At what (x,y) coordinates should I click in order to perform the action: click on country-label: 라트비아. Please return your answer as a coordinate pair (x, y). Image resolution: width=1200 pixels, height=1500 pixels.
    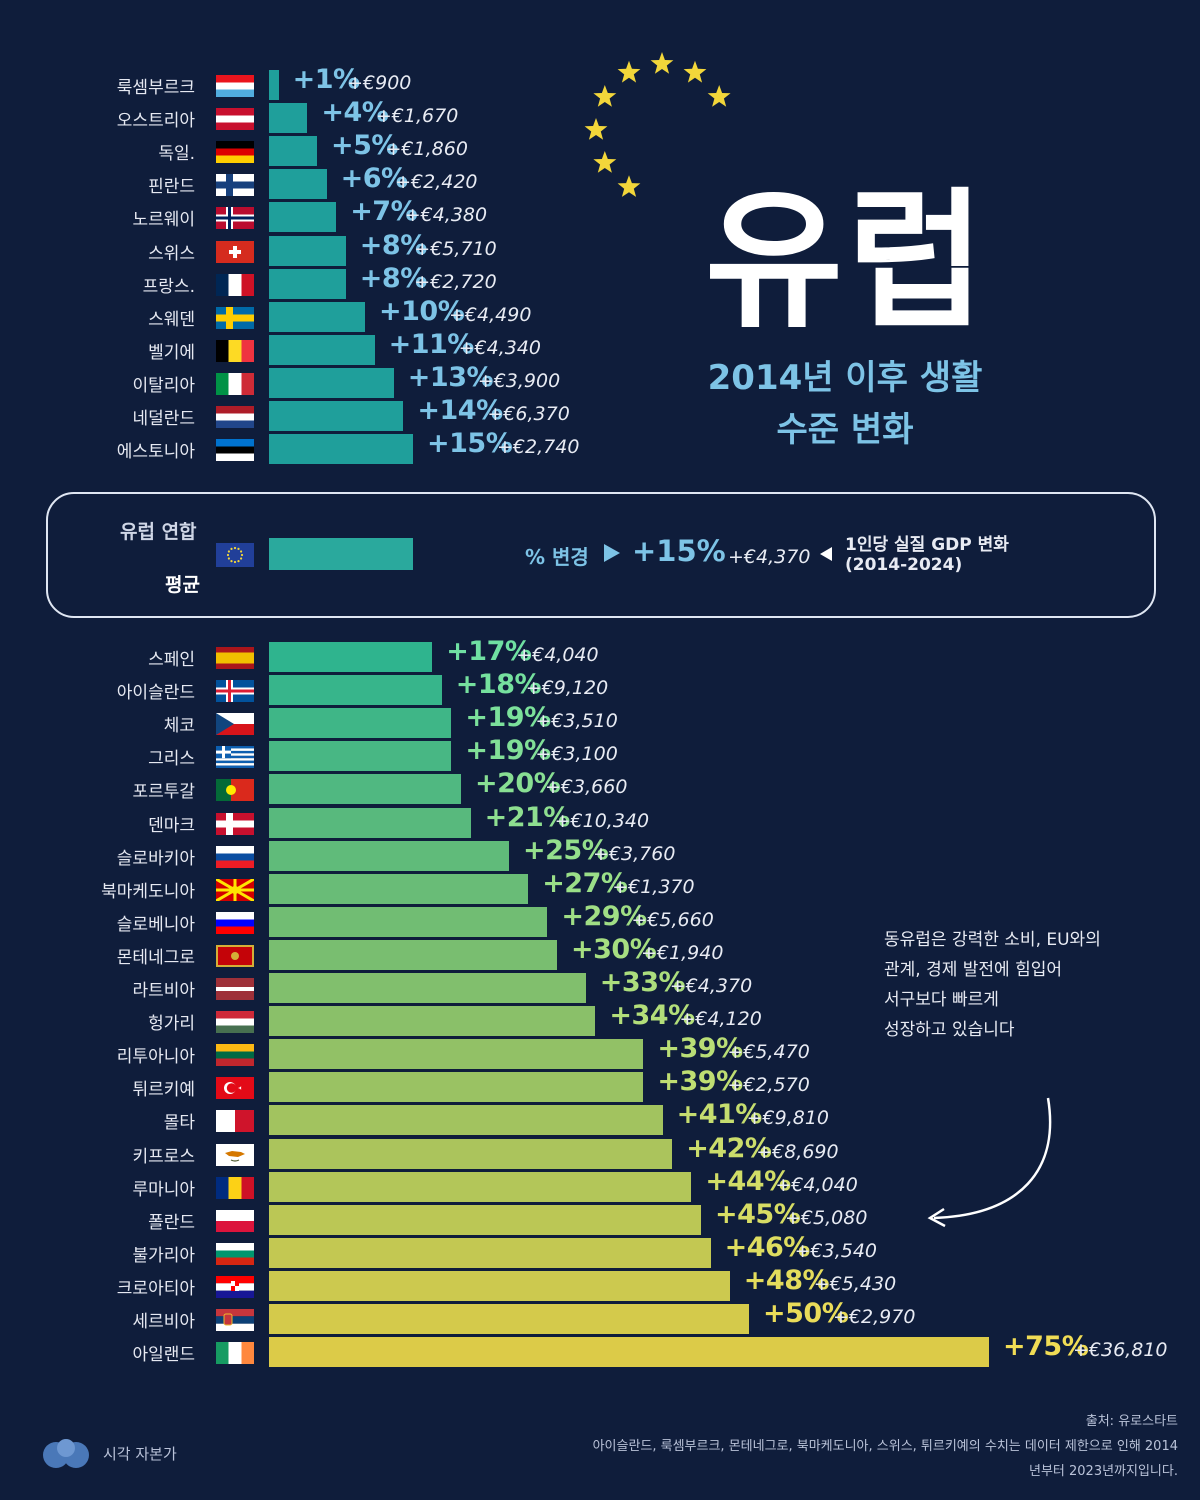
    Looking at the image, I should click on (163, 991).